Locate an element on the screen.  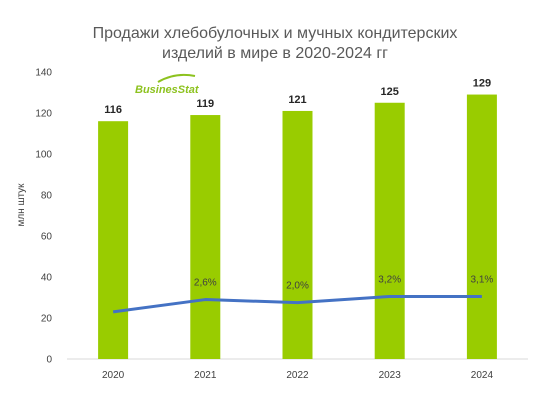
bar-labels: 116 119 121 125 129 is located at coordinates (297, 97).